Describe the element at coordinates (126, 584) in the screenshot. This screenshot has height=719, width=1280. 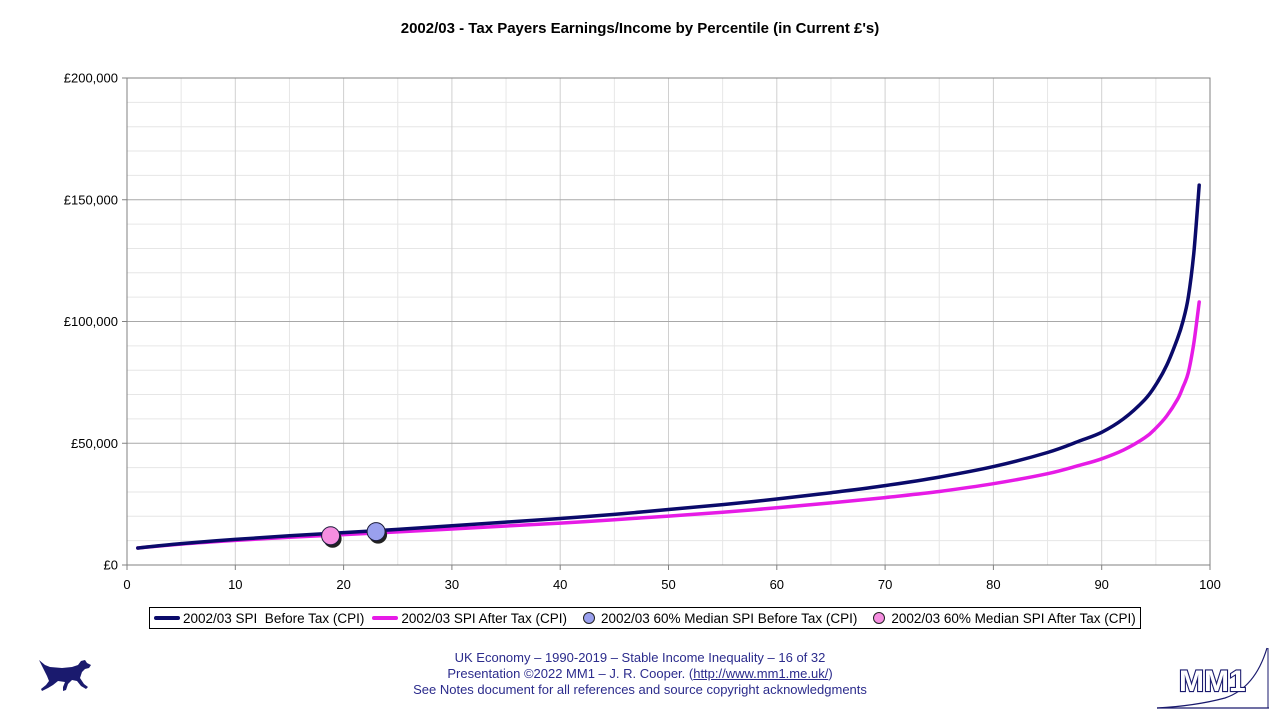
I see `x-tick-label: 0` at that location.